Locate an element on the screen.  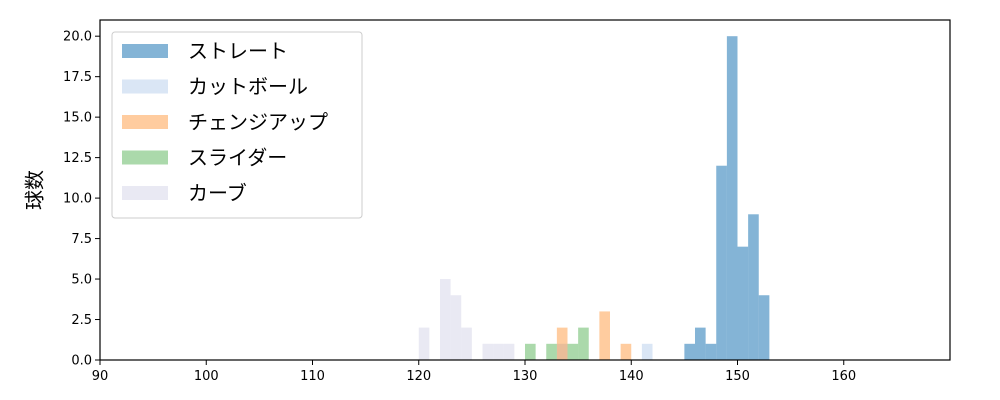
y-tick-label-2: 5.0 is located at coordinates (81, 280).